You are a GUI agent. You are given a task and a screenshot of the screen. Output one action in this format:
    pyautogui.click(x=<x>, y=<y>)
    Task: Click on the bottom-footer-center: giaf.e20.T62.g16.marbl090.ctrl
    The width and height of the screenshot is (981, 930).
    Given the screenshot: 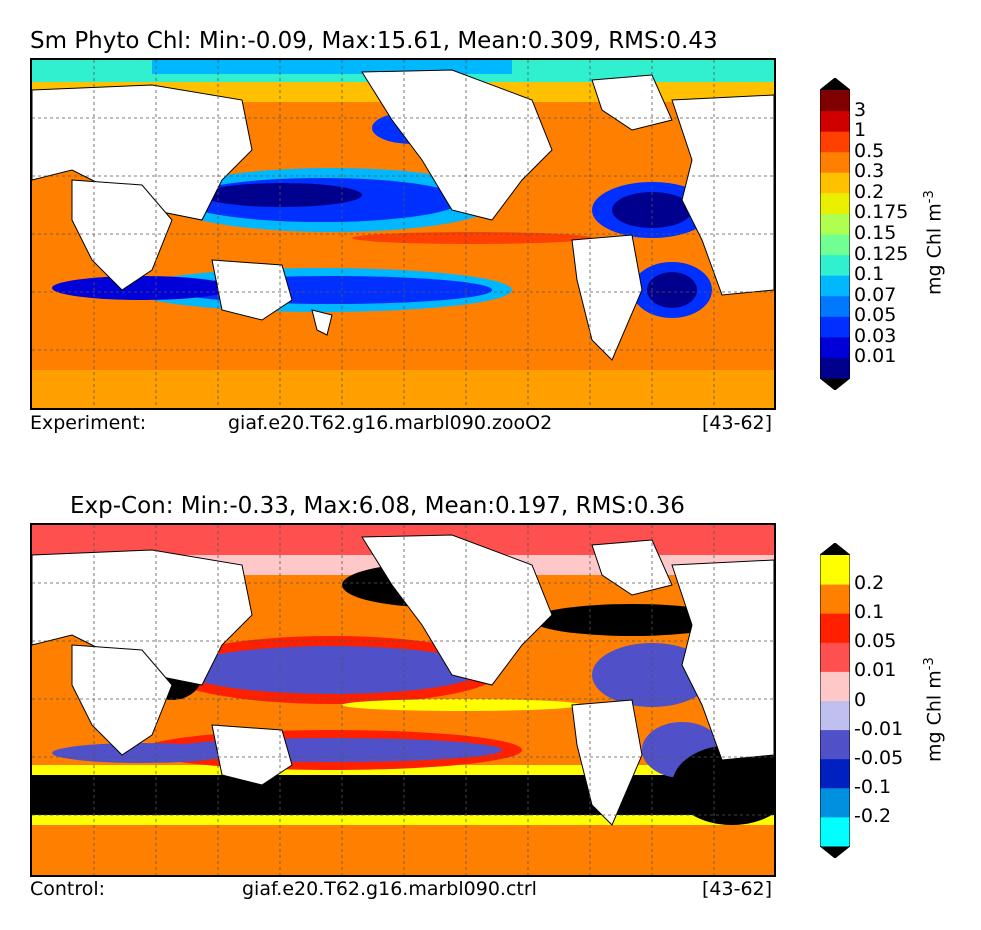 What is the action you would take?
    pyautogui.click(x=389, y=889)
    